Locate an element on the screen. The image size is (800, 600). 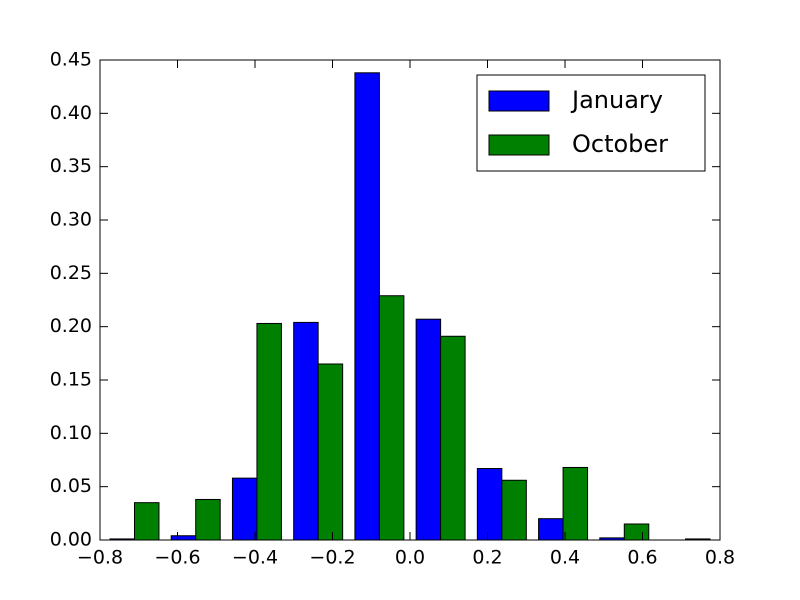
legend-label: January is located at coordinates (616, 100).